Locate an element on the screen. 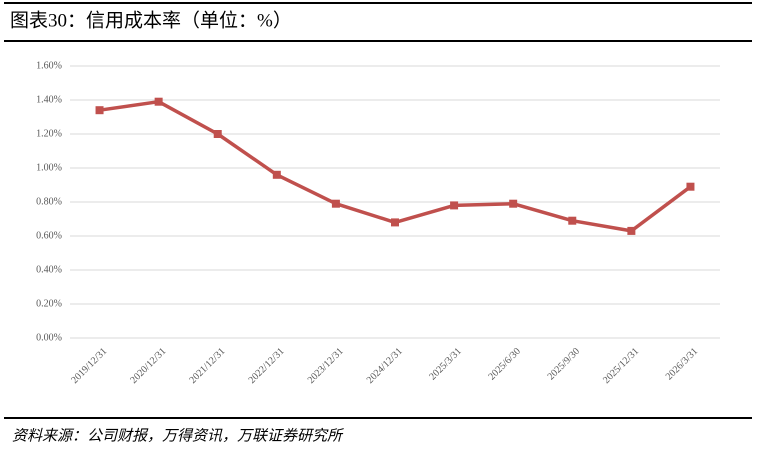 This screenshot has width=758, height=450. x-tick-label: 2026/3/31 is located at coordinates (682, 364).